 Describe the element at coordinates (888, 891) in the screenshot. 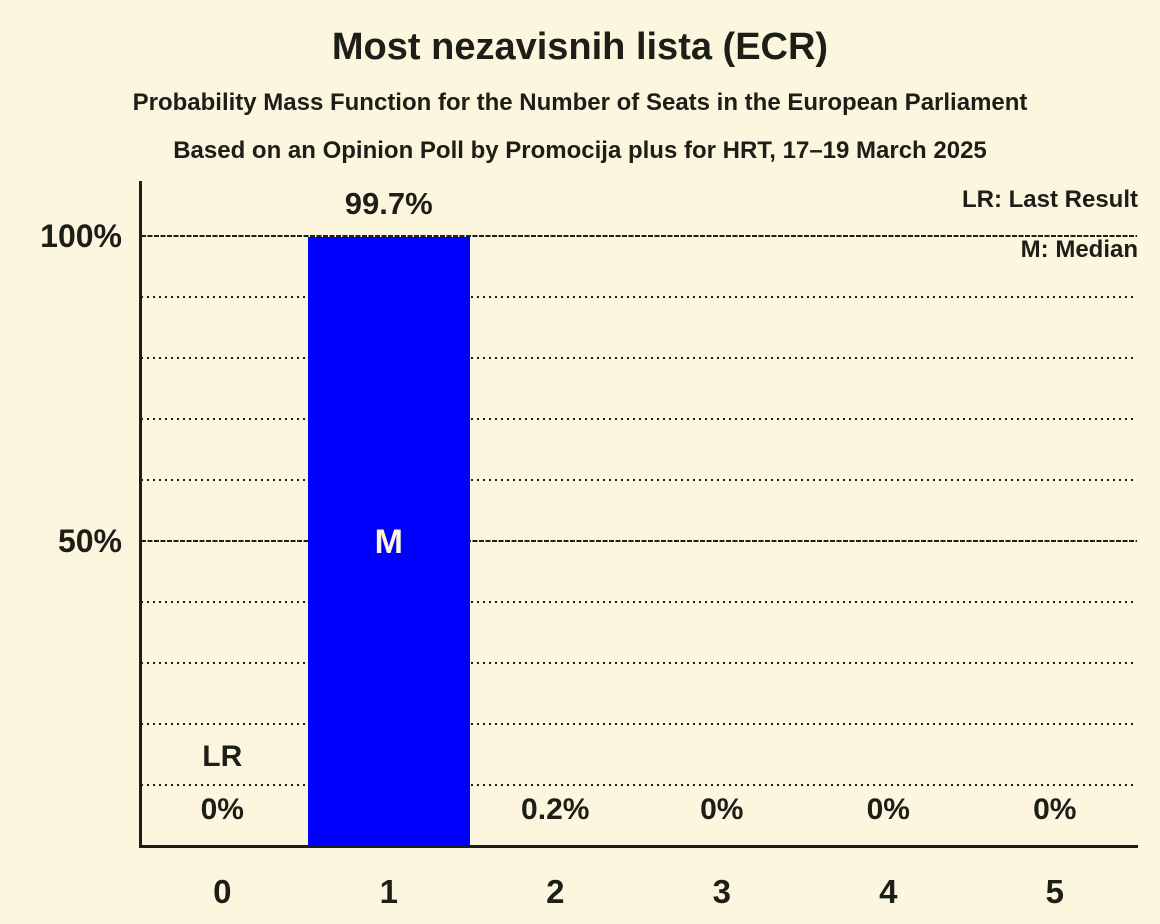

I see `x-tick-label-4: 4` at that location.